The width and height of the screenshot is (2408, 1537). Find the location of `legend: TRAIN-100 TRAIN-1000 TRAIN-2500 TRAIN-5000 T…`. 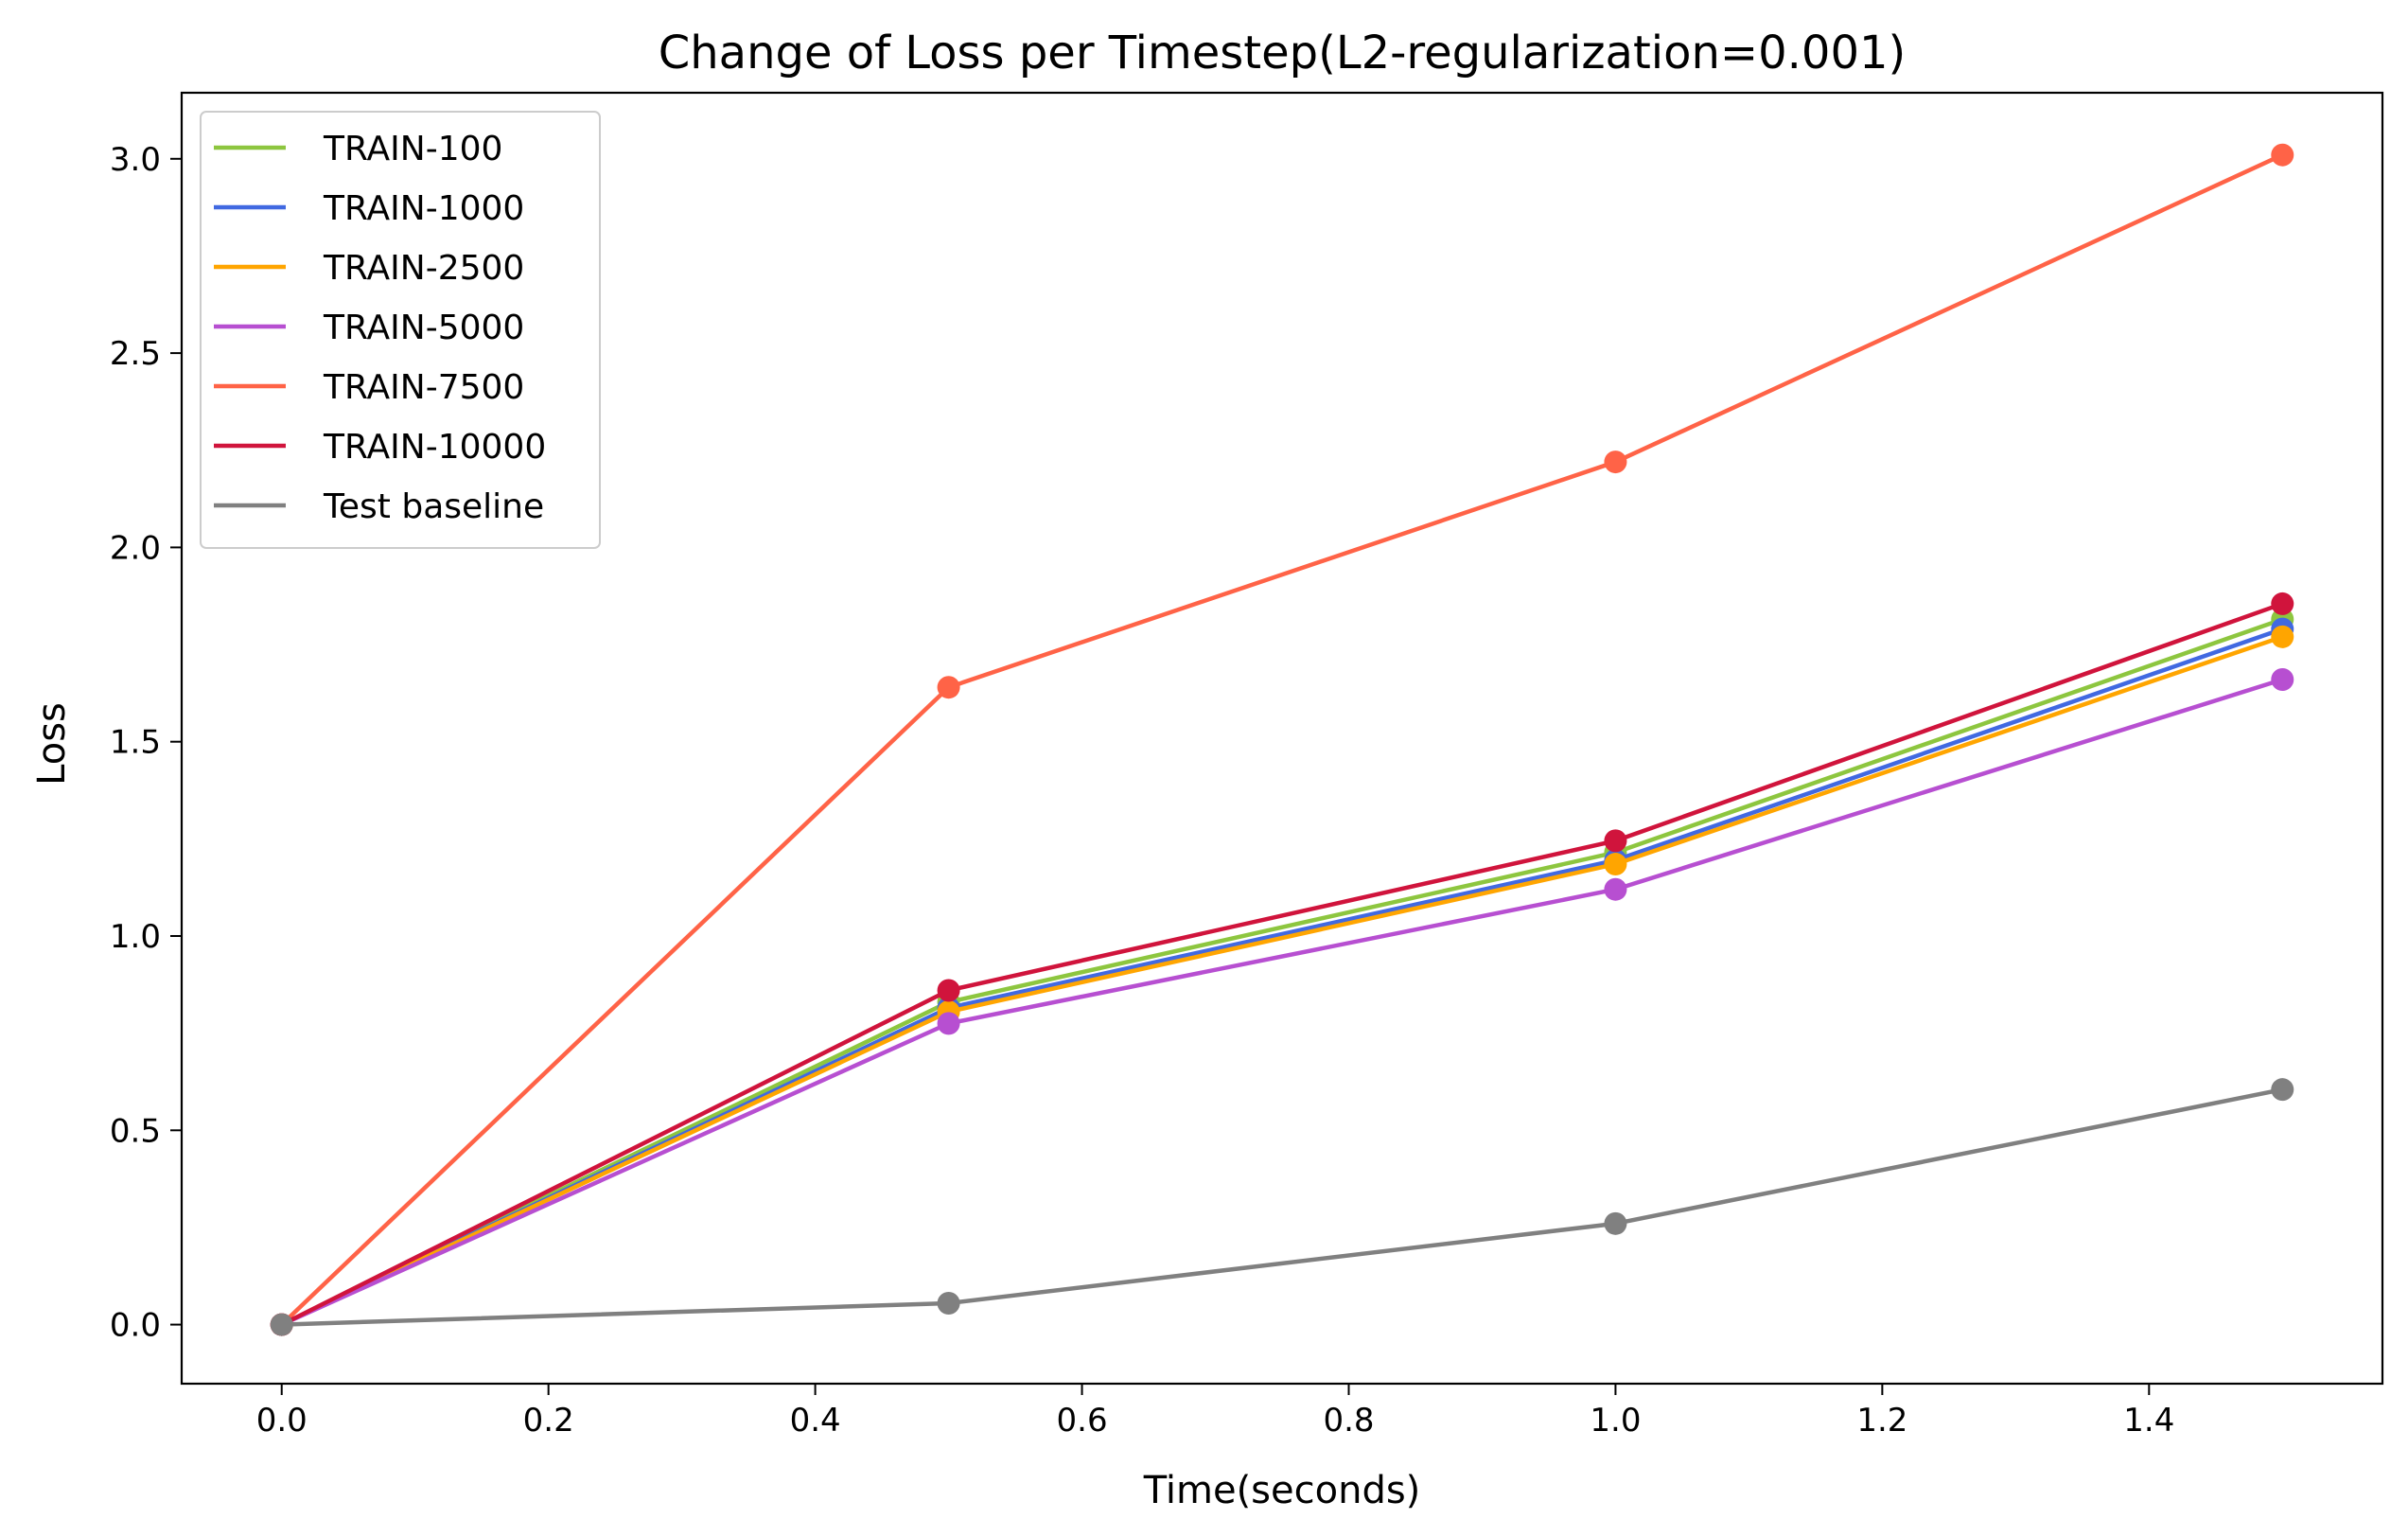

legend: TRAIN-100 TRAIN-1000 TRAIN-2500 TRAIN-5000 T… is located at coordinates (400, 330).